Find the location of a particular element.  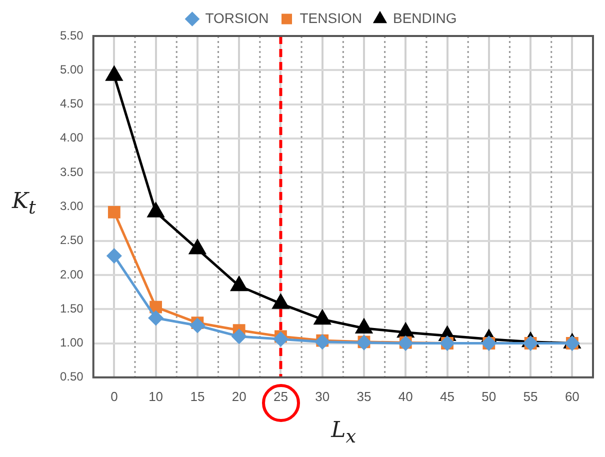

y-tick-label: 1.00 is located at coordinates (72, 343).